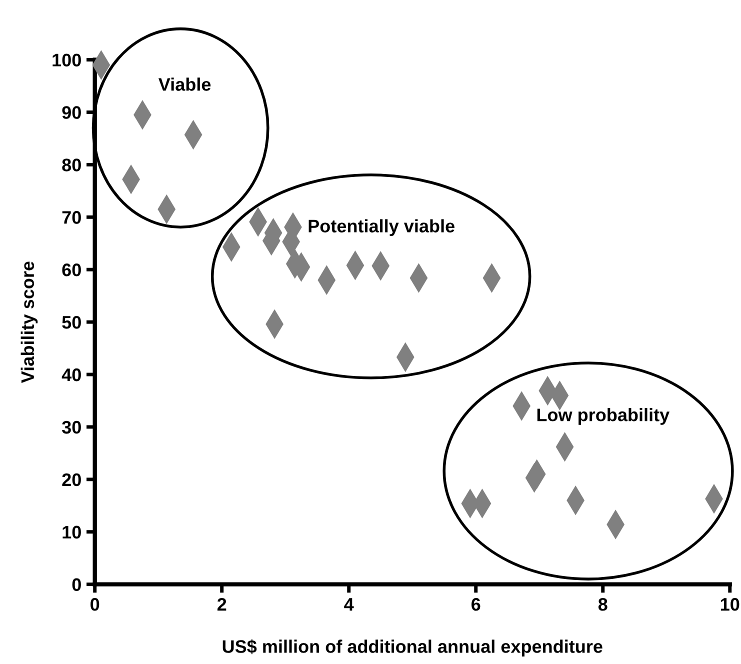  I want to click on y-tick-label: 80, so click(71, 165).